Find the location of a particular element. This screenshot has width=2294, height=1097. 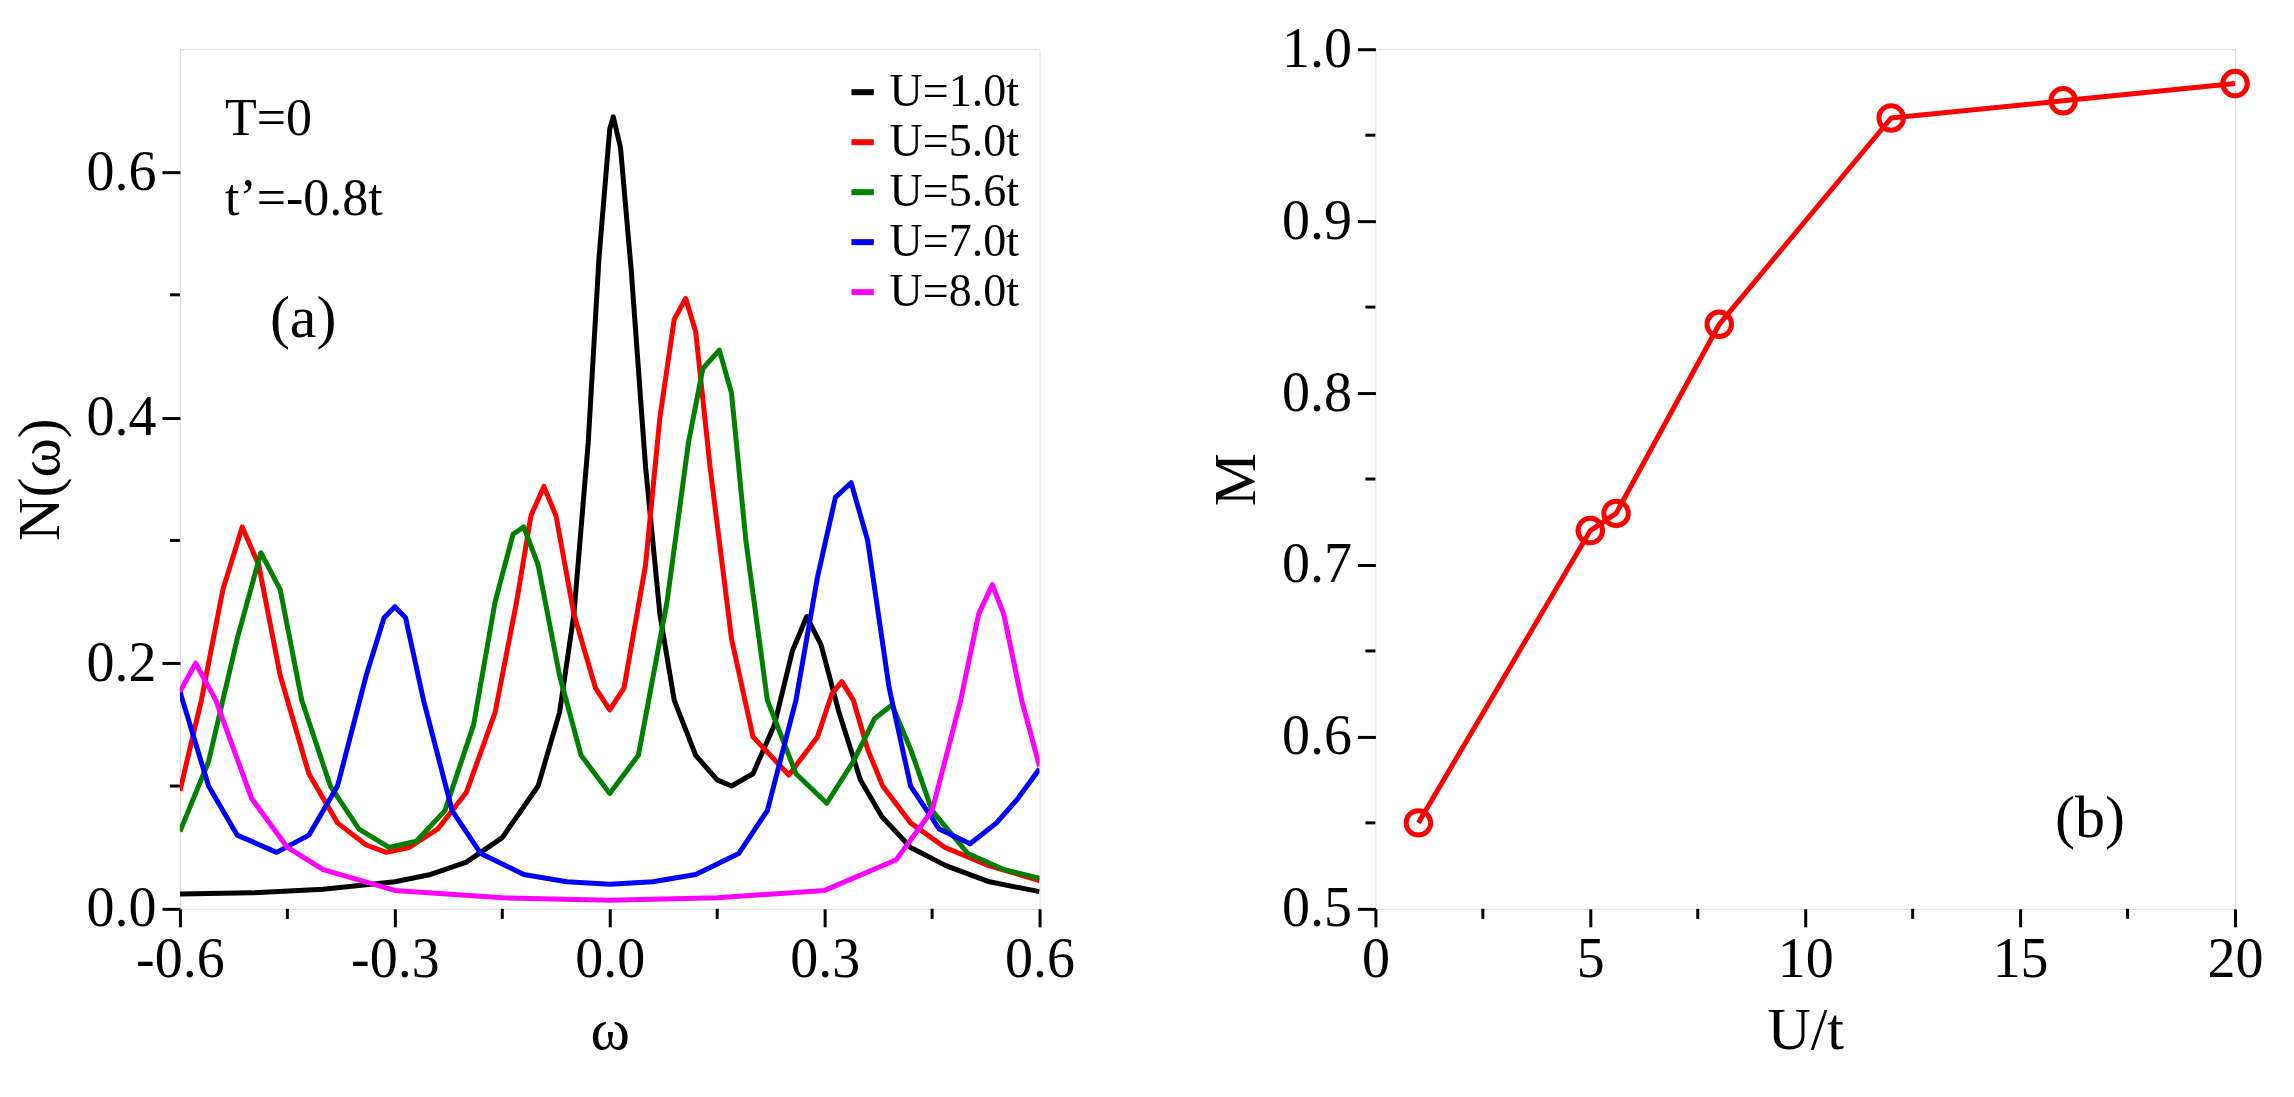

x-axis-title: ω is located at coordinates (610, 1029).